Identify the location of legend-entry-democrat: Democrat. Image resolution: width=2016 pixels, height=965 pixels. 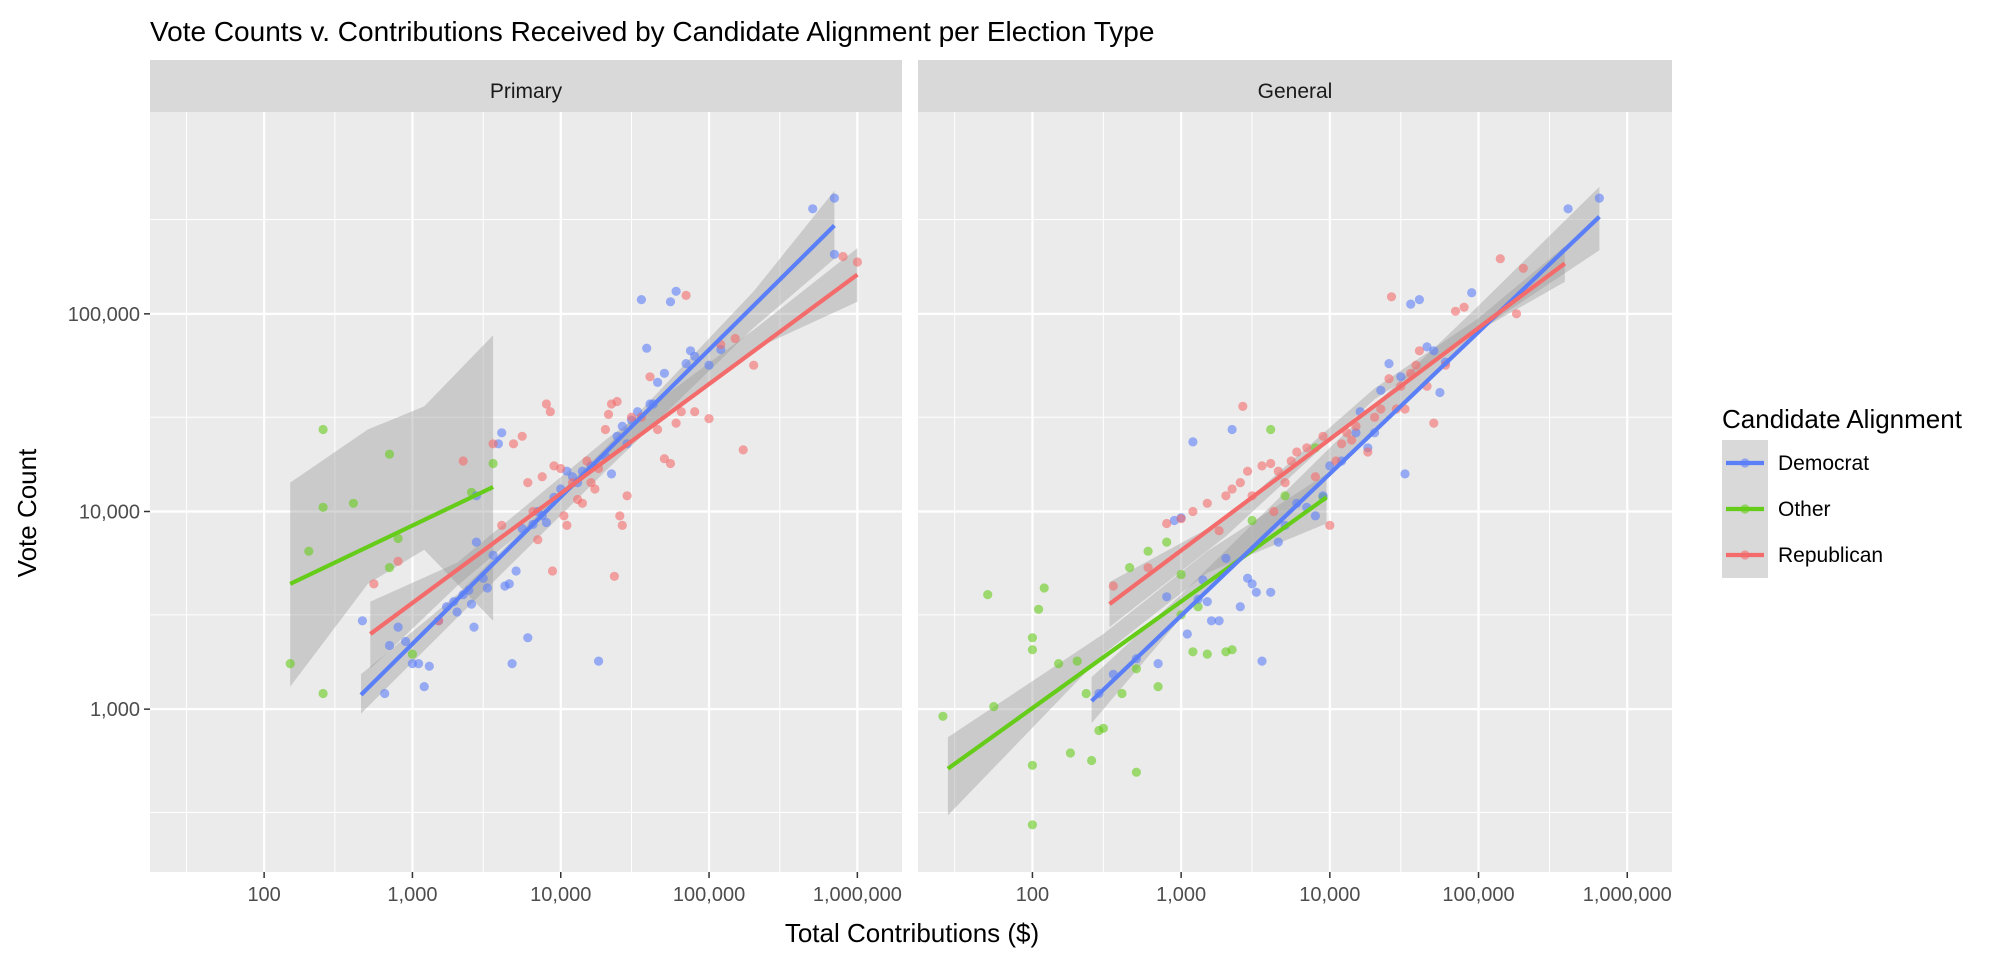
(1795, 463).